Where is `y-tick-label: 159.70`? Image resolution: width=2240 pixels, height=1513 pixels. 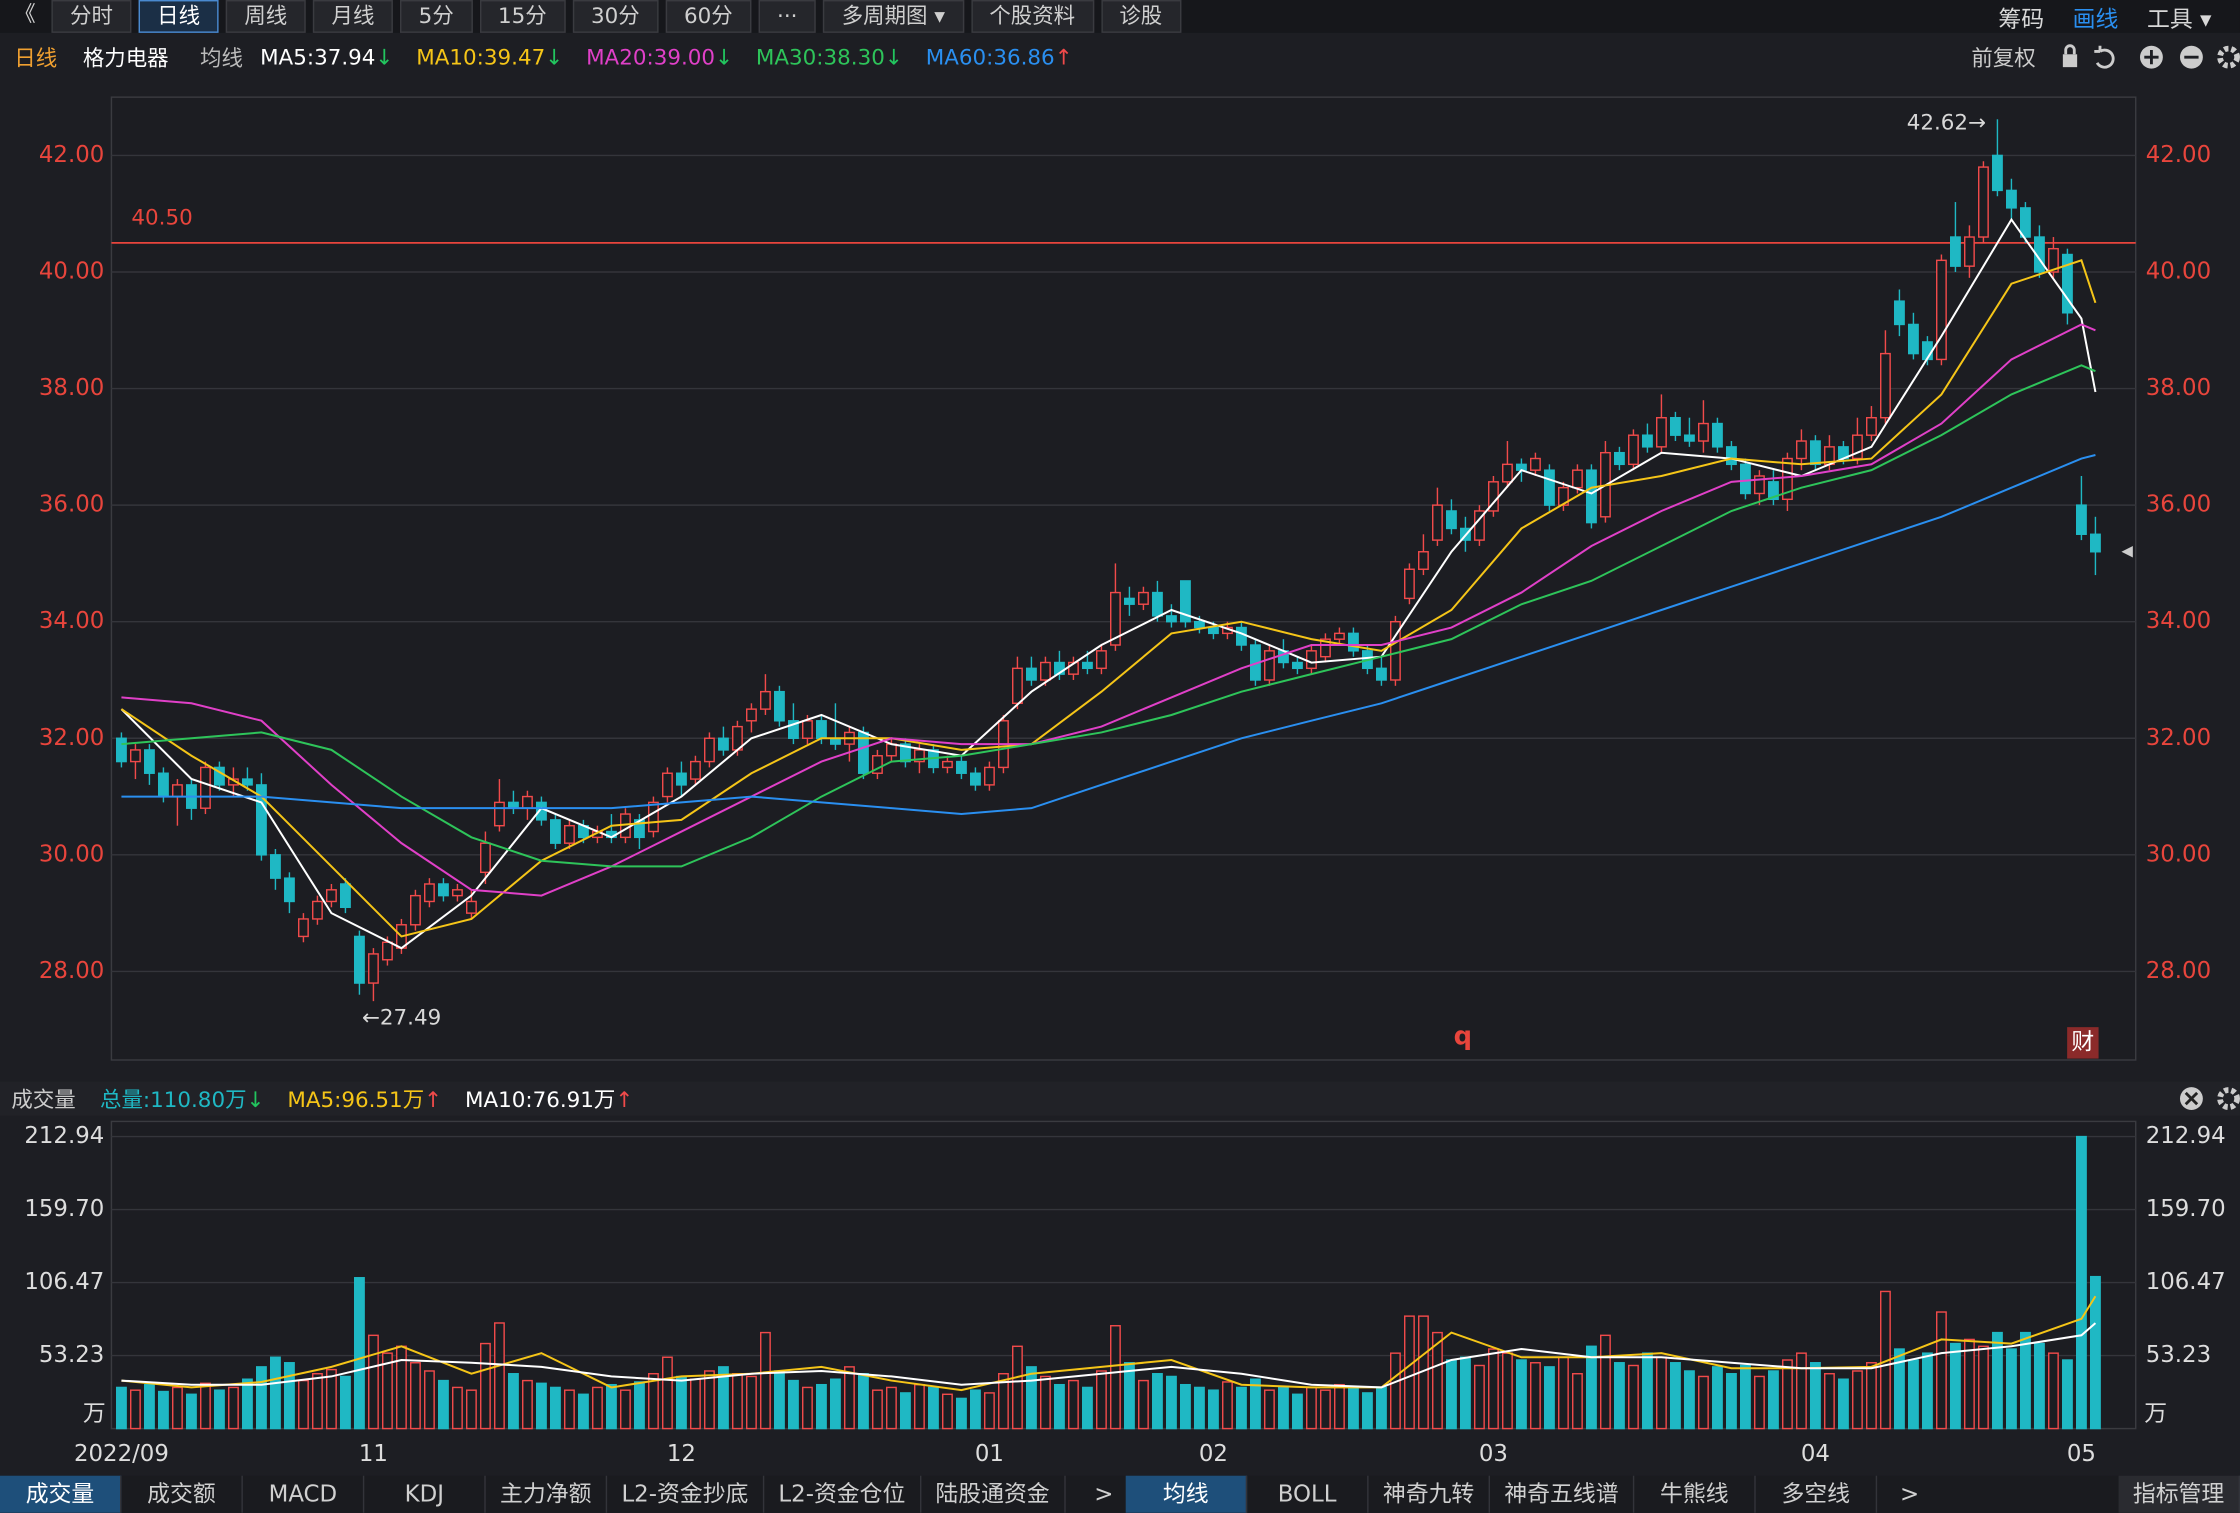 y-tick-label: 159.70 is located at coordinates (64, 1209).